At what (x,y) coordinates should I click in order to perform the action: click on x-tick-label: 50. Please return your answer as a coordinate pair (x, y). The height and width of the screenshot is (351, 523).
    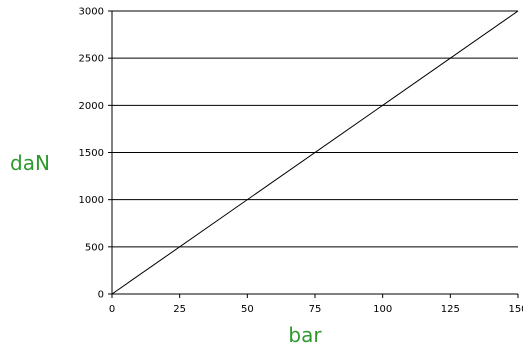
    Looking at the image, I should click on (247, 309).